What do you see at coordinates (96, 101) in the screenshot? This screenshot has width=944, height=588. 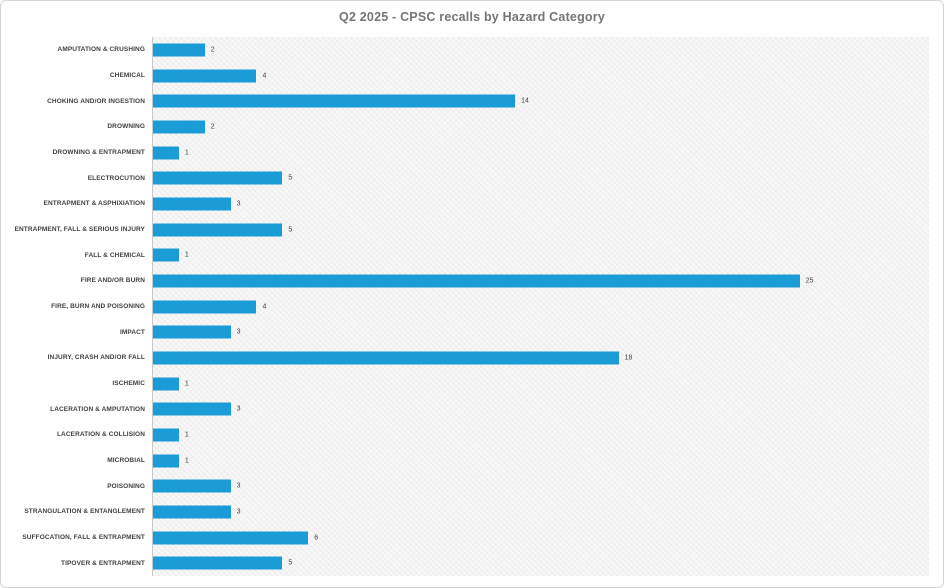 I see `category-label: CHOKING AND/OR INGESTION` at bounding box center [96, 101].